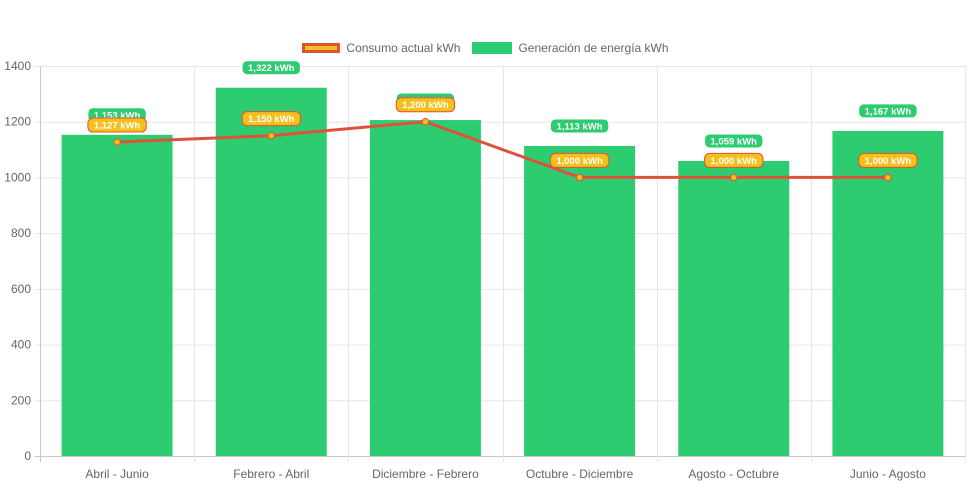 This screenshot has height=485, width=971. I want to click on y-tick-label: 1200, so click(17, 122).